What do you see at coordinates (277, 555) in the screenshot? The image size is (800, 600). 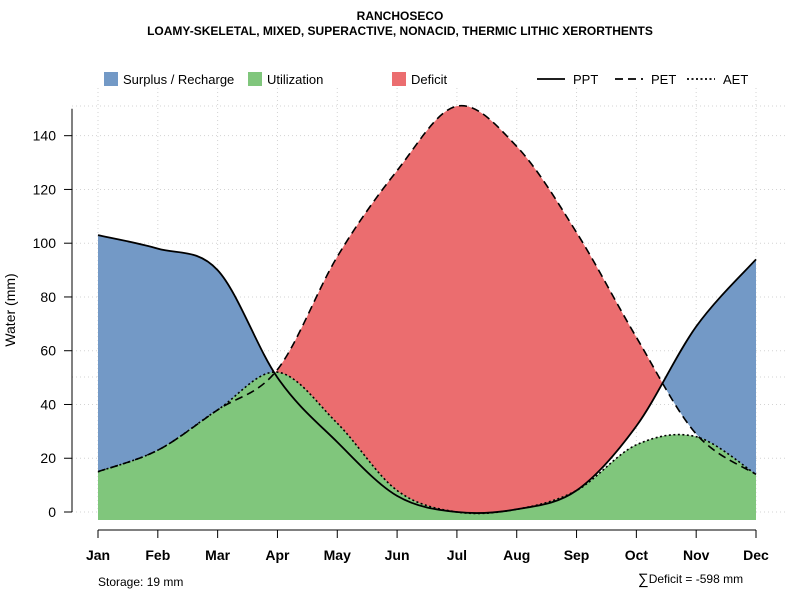 I see `x-tick-label: Apr` at bounding box center [277, 555].